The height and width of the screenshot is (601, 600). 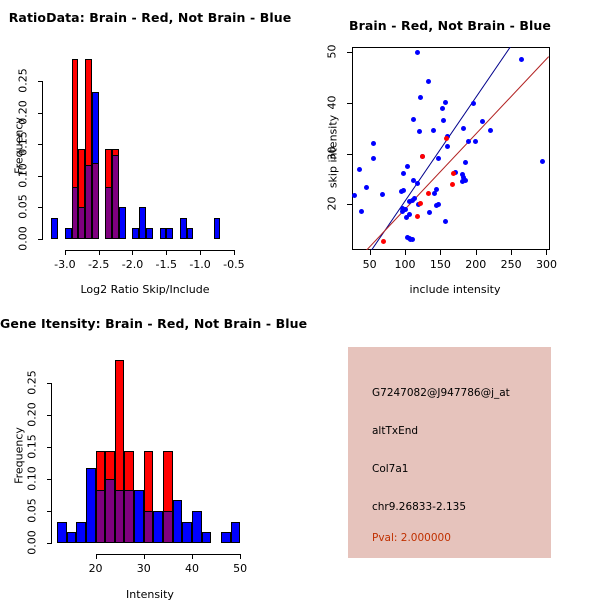 What do you see at coordinates (511, 264) in the screenshot?
I see `scatter-x-axis-tick-label: 250` at bounding box center [511, 264].